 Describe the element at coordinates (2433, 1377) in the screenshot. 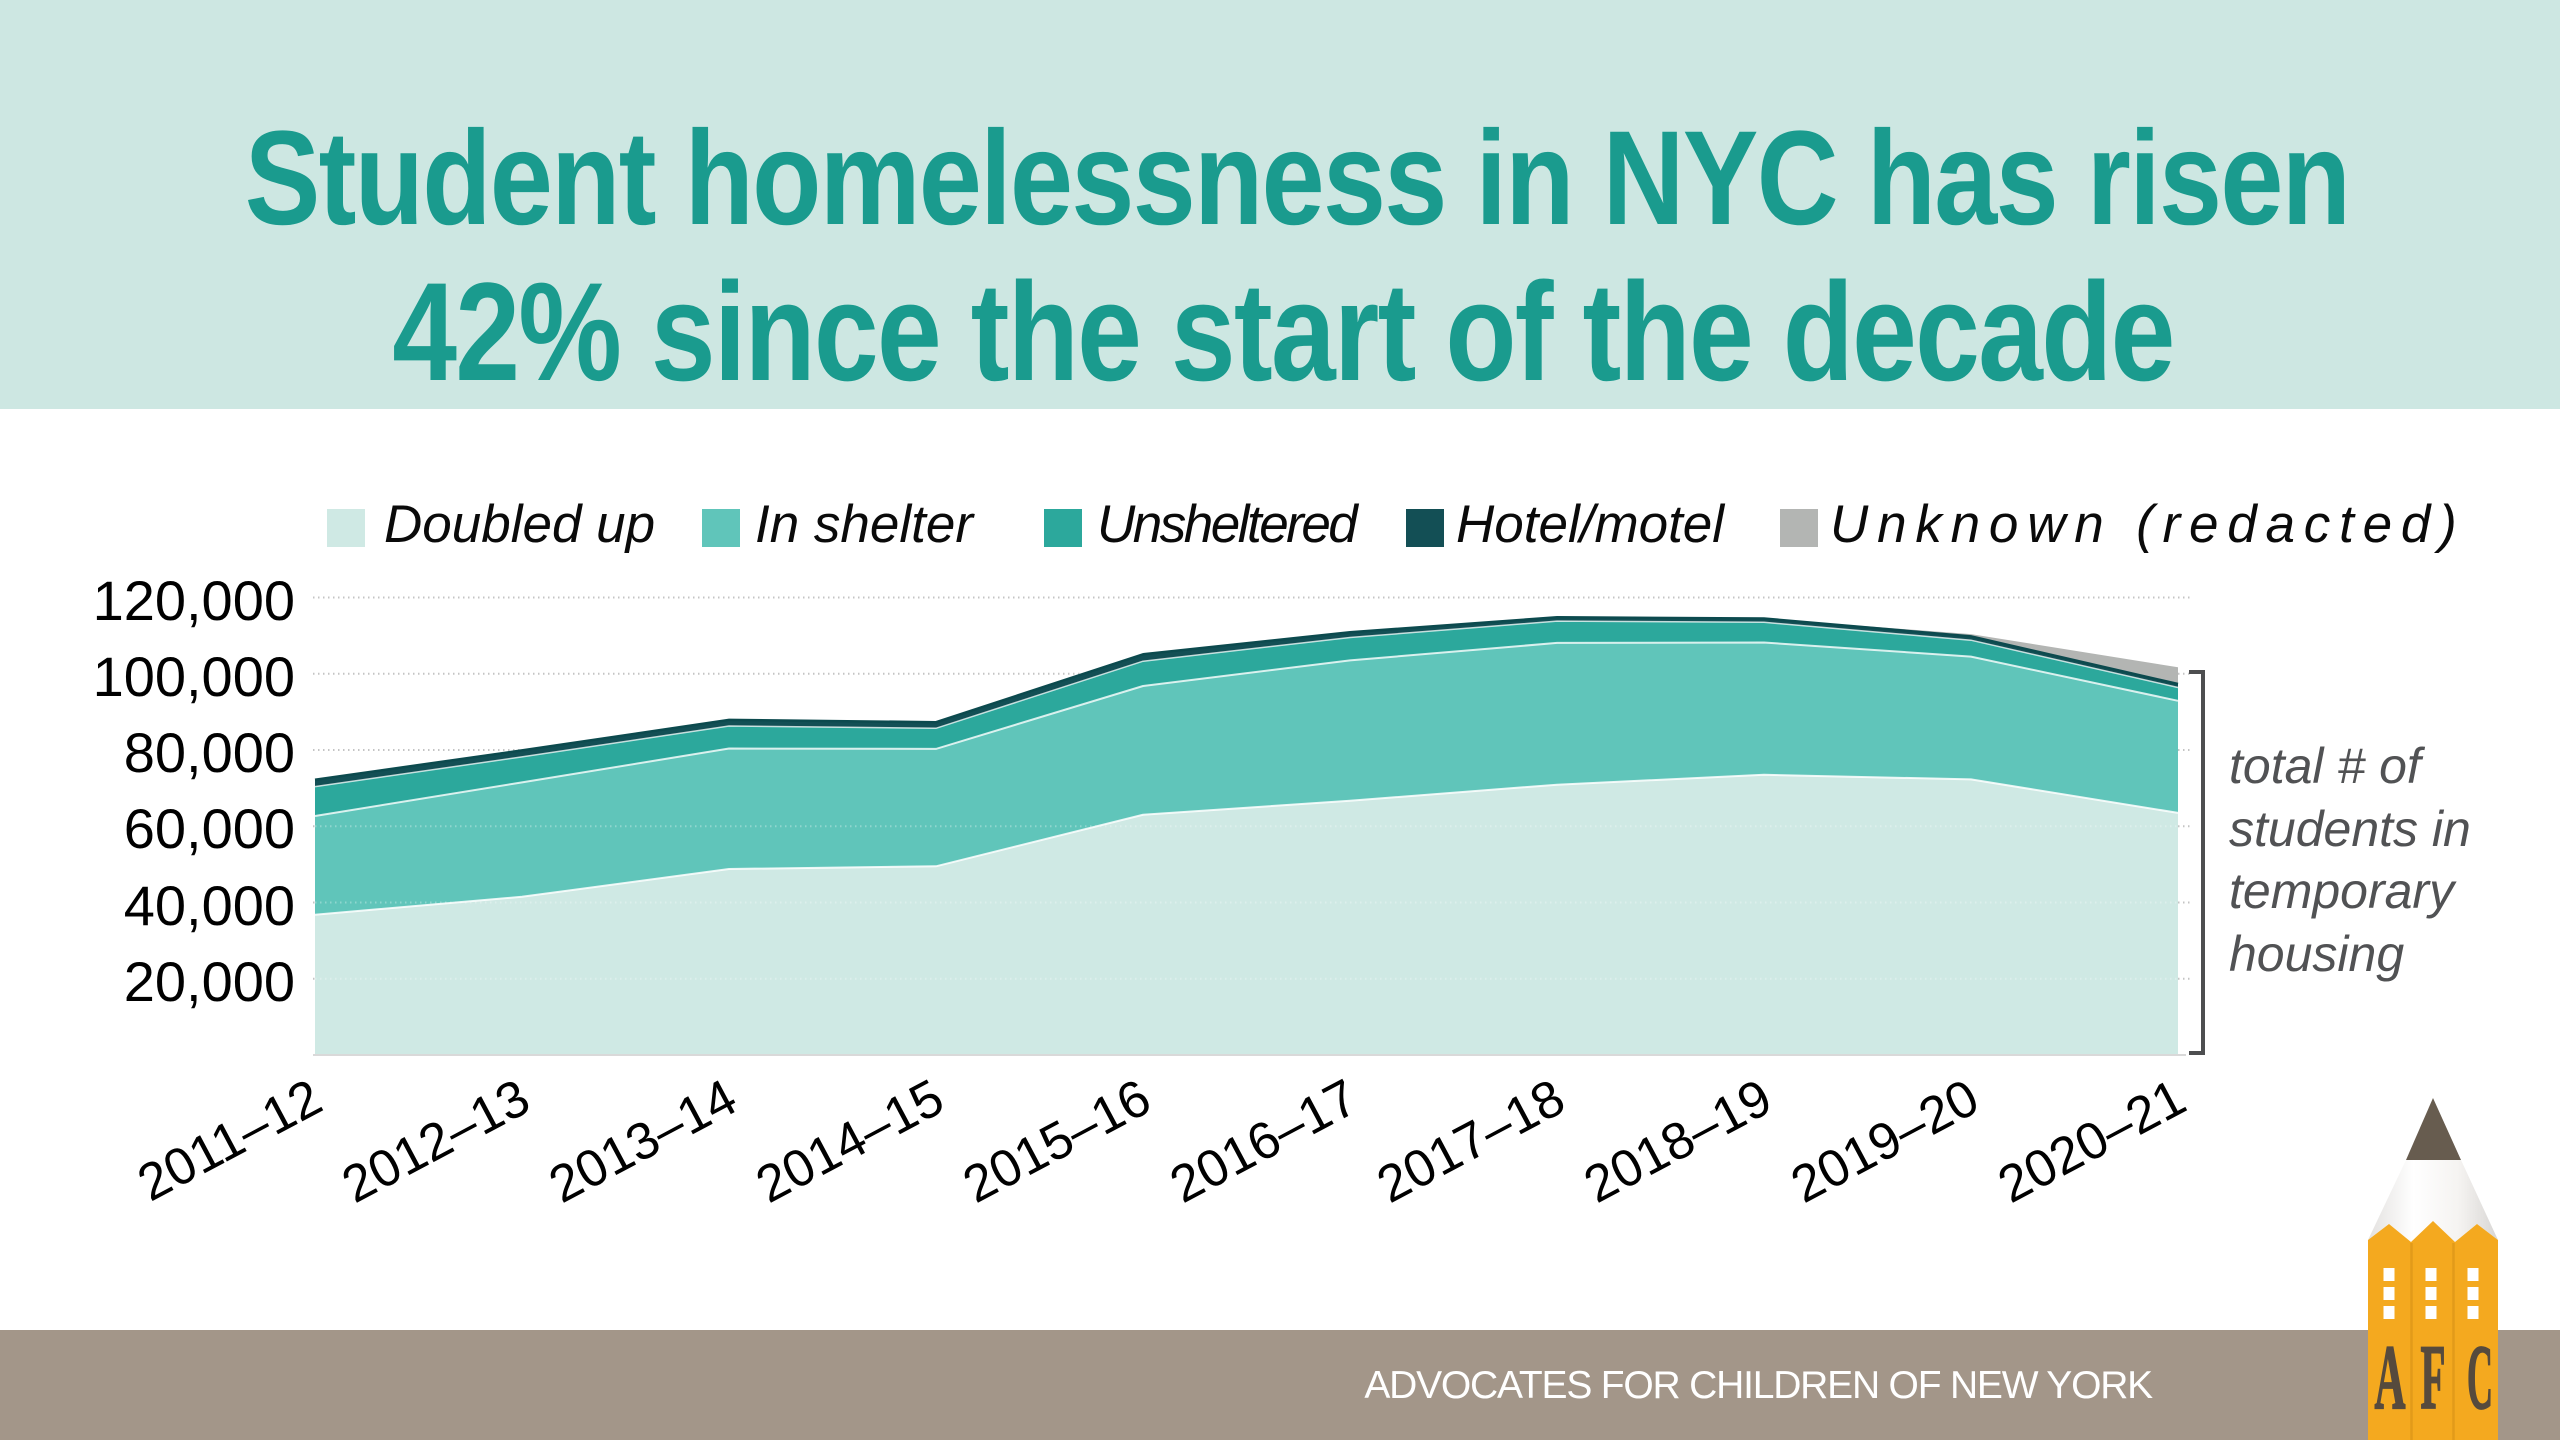

I see `svg-text: F` at that location.